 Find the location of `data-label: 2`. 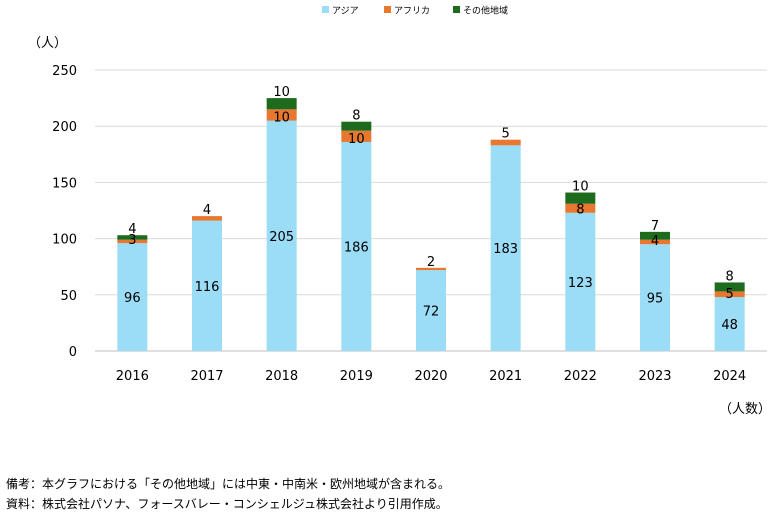

data-label: 2 is located at coordinates (431, 262).